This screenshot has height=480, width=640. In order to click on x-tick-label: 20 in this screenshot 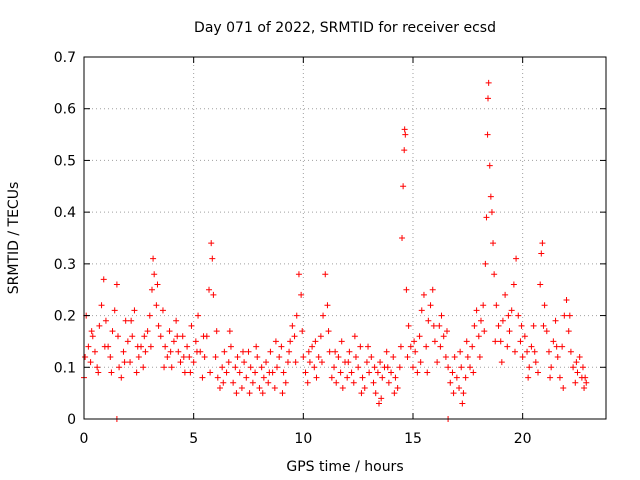, I will do `click(523, 439)`.